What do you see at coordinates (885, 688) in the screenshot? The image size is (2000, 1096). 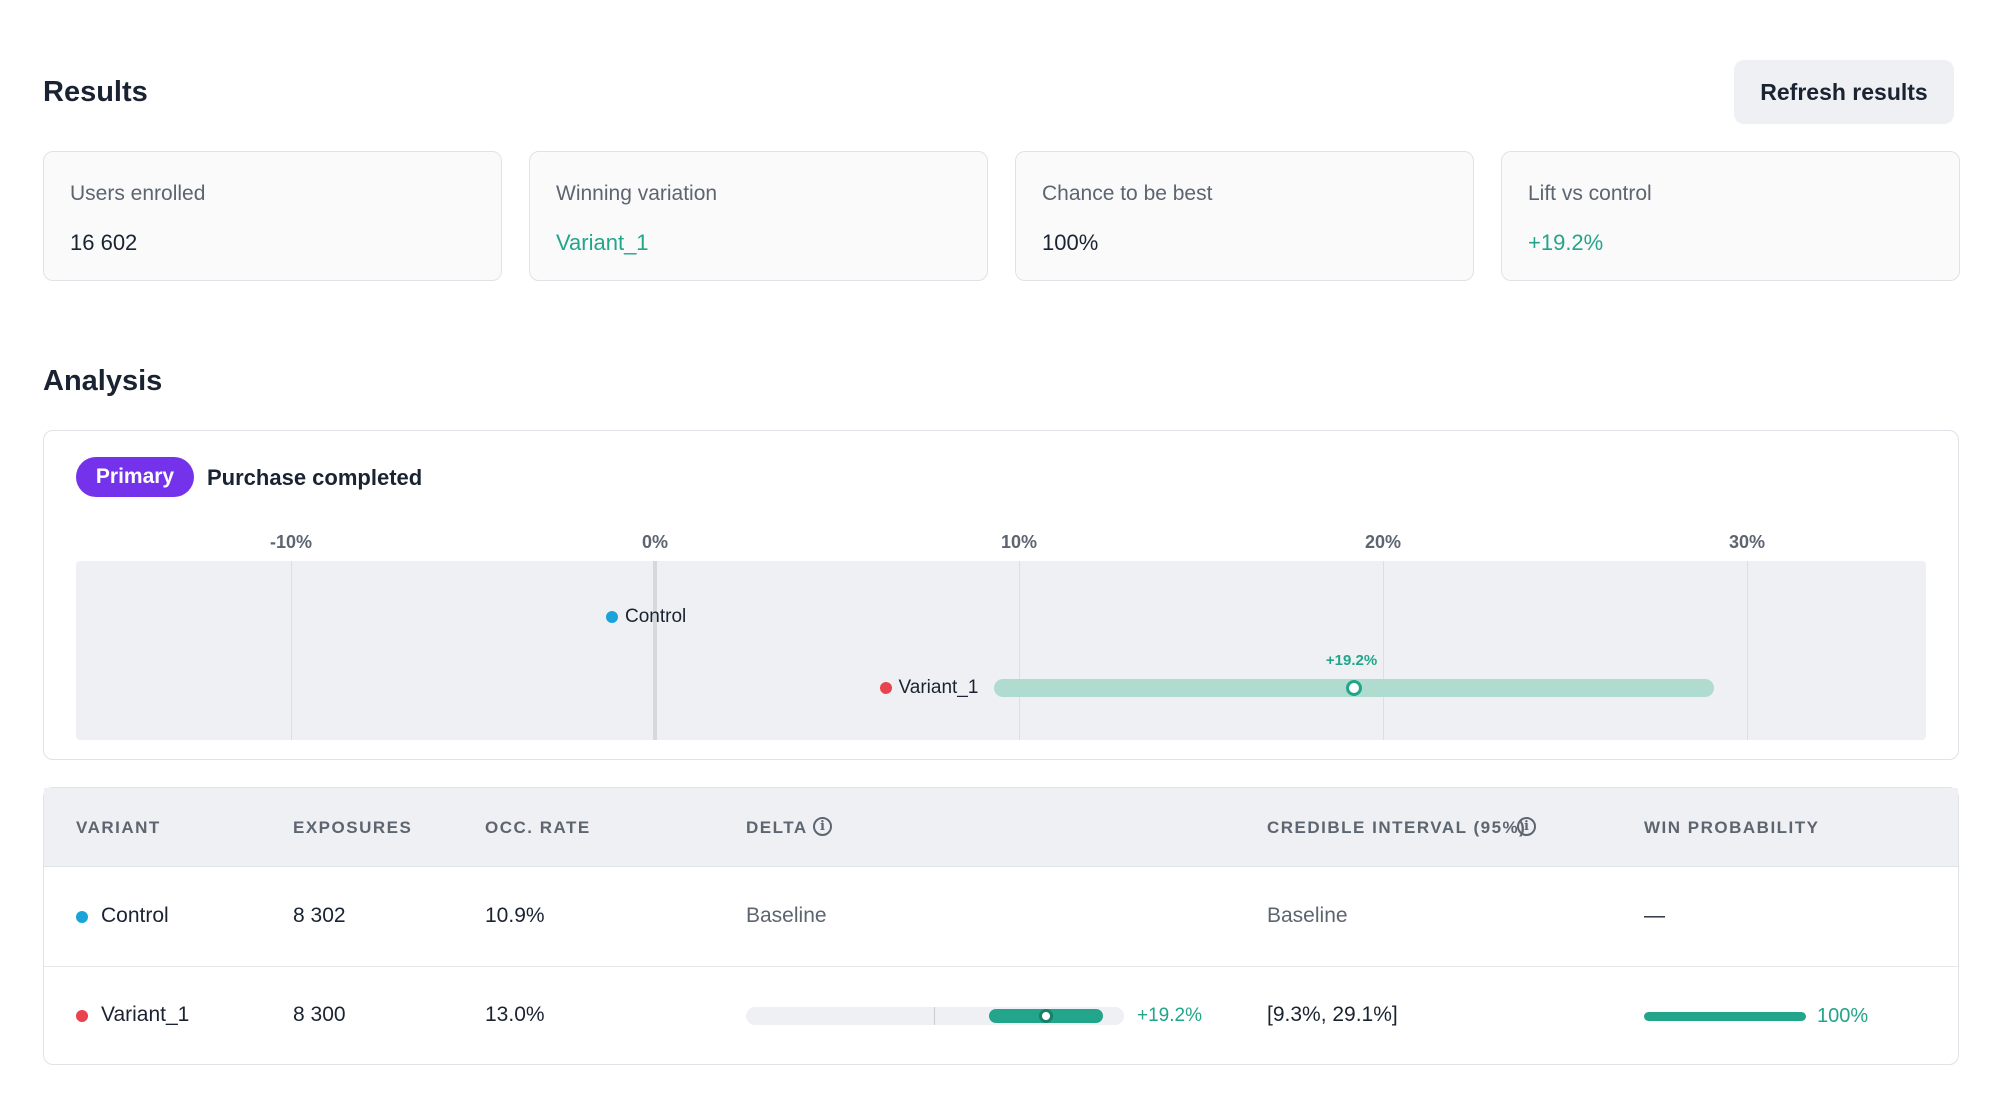 I see `variant-dot` at bounding box center [885, 688].